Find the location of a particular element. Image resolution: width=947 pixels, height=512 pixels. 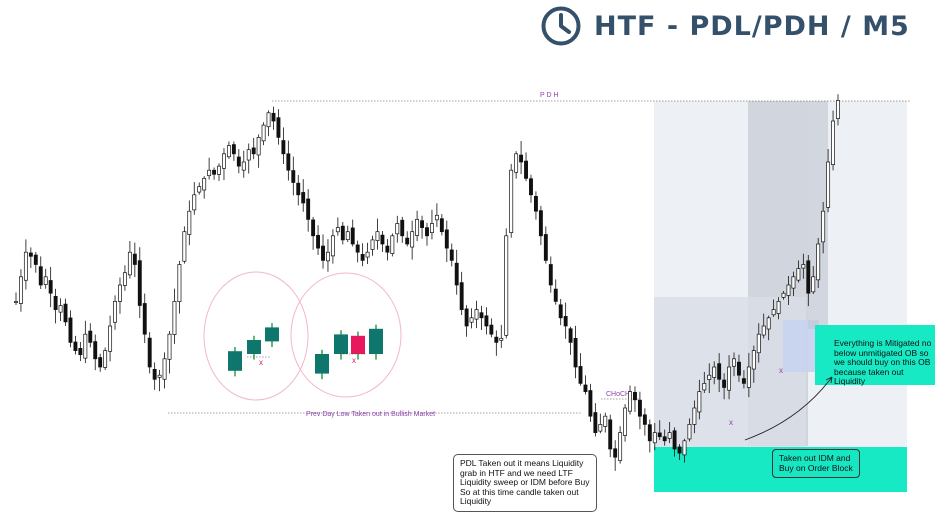

callout-idm-note: Taken out IDM and Buy on Order Block is located at coordinates (816, 463).